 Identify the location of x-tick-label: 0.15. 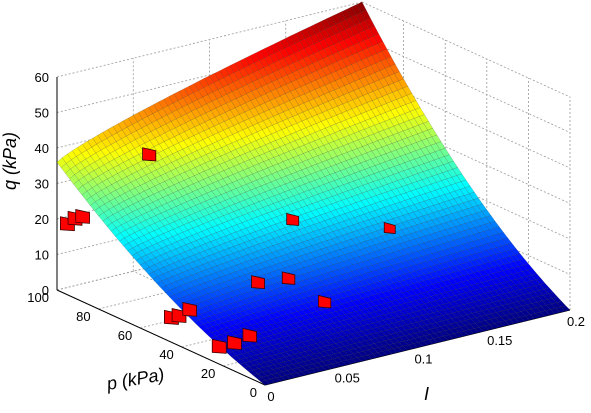
(499, 340).